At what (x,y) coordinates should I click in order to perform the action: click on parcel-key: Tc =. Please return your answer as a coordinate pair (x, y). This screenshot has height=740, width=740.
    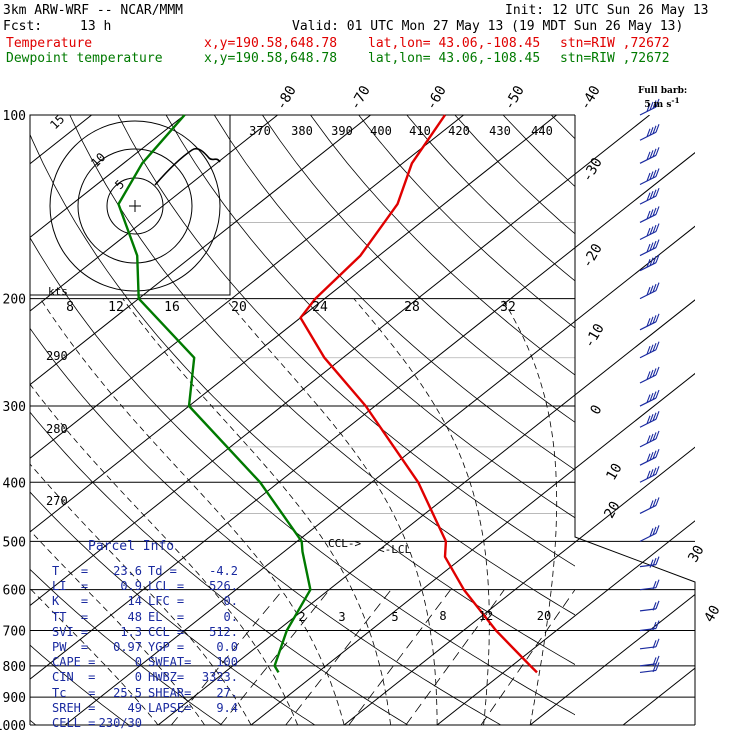
    Looking at the image, I should click on (74, 692).